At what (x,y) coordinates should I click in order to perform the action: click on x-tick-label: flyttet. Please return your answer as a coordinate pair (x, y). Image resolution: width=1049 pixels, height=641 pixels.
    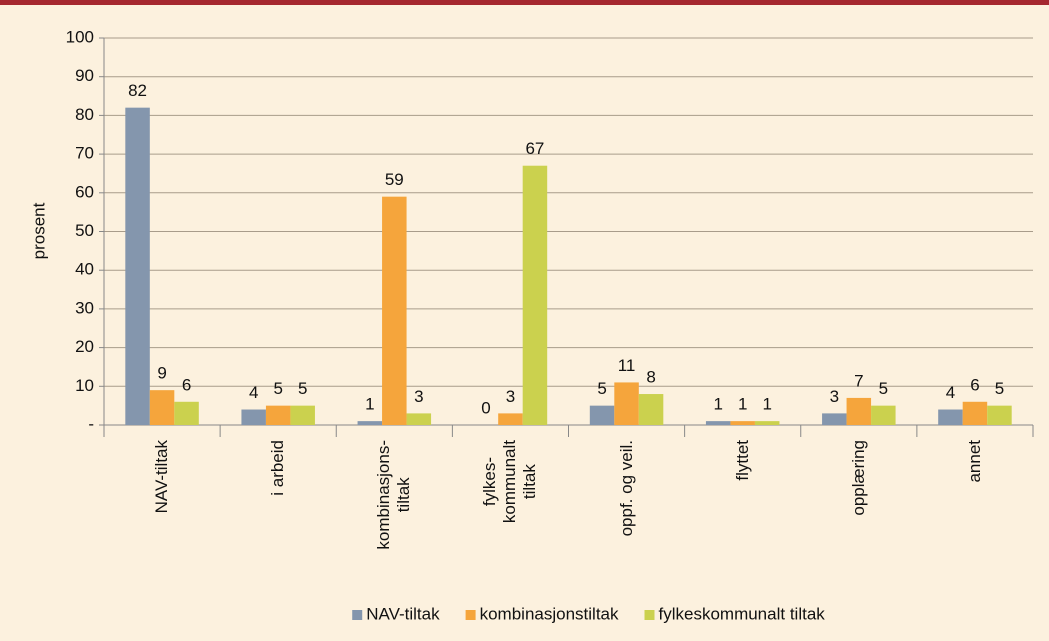
    Looking at the image, I should click on (742, 460).